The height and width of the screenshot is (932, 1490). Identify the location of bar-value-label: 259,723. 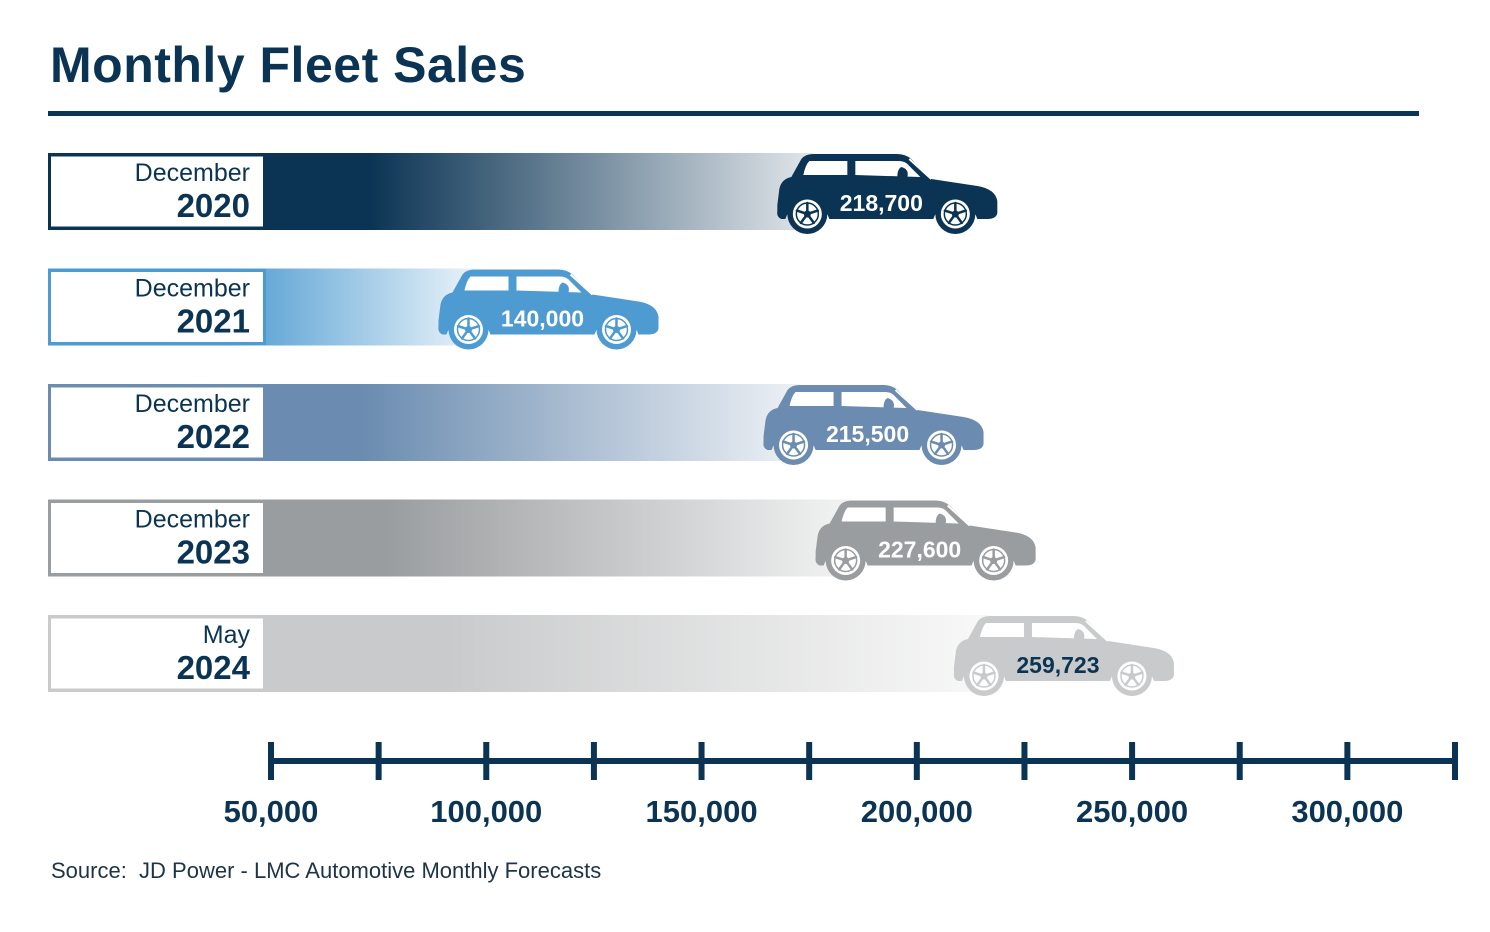
(1057, 665).